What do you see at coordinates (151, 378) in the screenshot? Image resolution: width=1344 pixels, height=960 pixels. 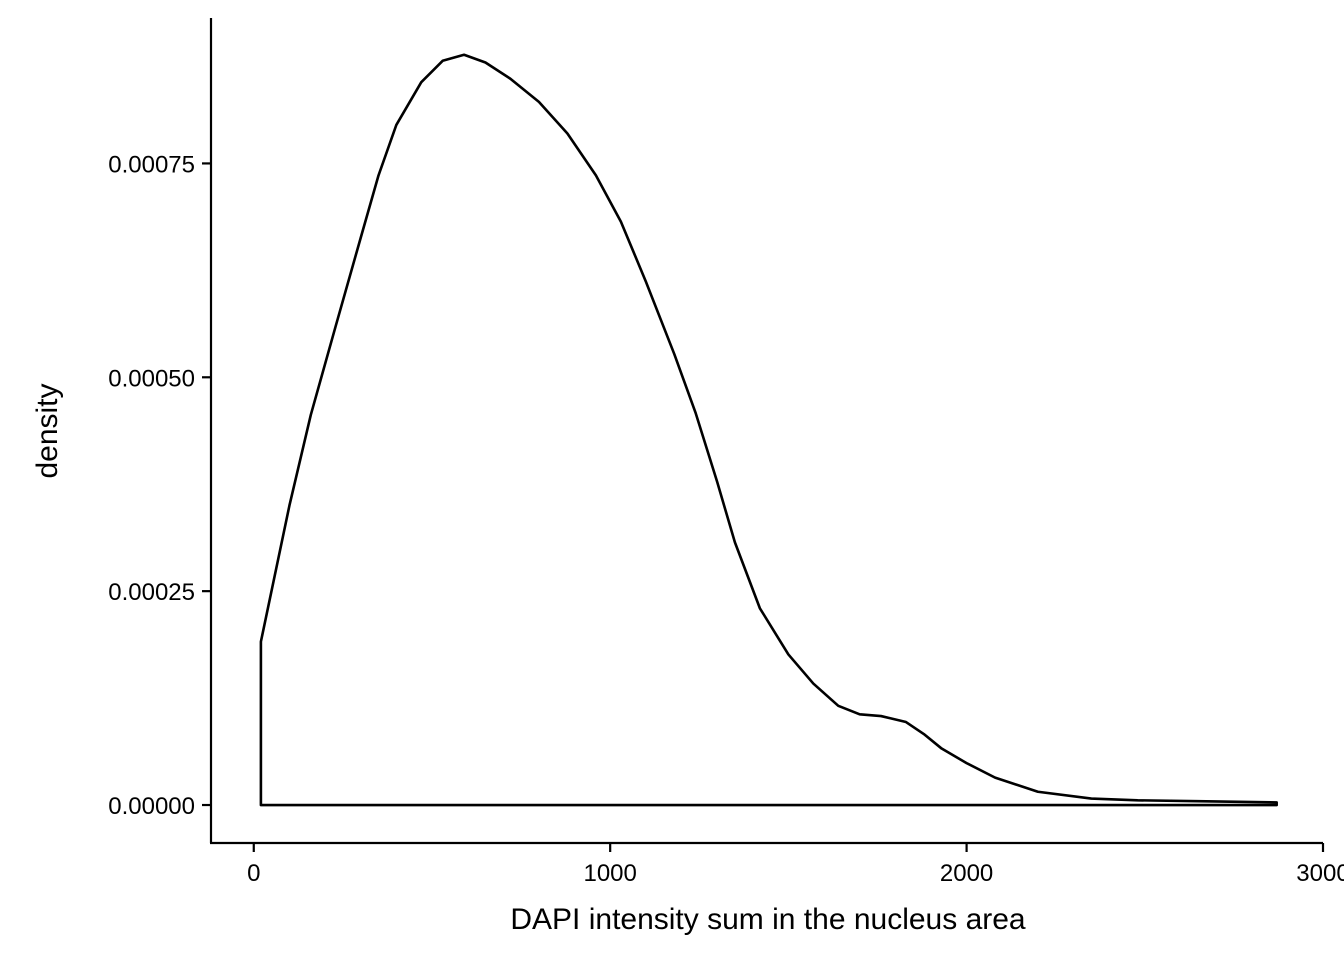 I see `y-tick-label: 0.00050` at bounding box center [151, 378].